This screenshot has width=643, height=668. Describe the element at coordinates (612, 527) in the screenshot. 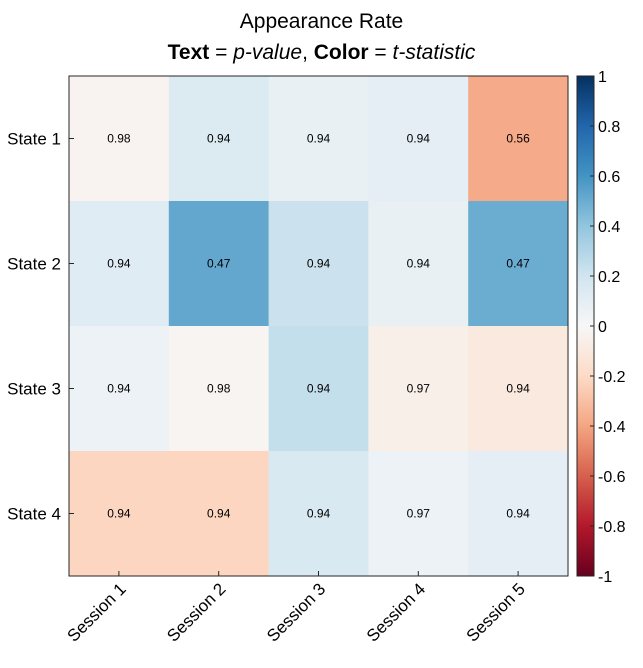

I see `colorbar-tick-label: -0.8` at that location.